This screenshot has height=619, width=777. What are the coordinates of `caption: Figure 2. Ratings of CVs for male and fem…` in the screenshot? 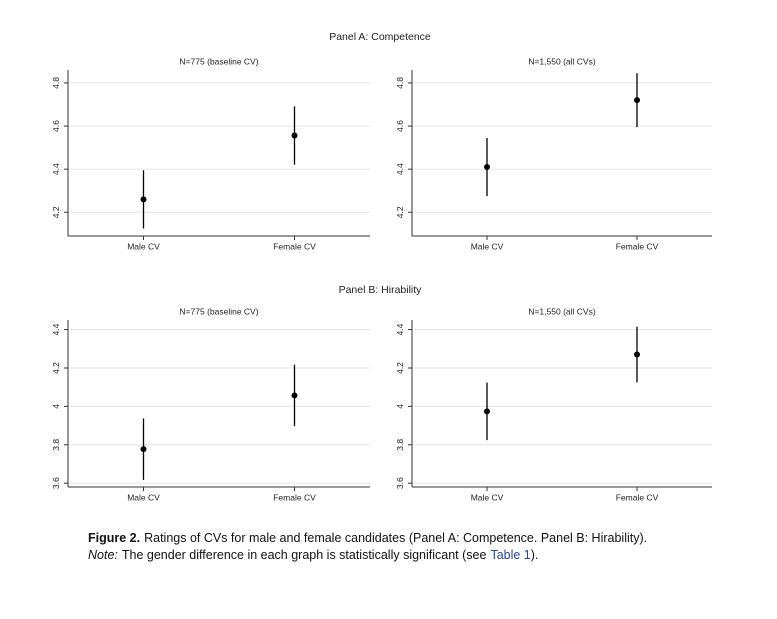 It's located at (408, 547).